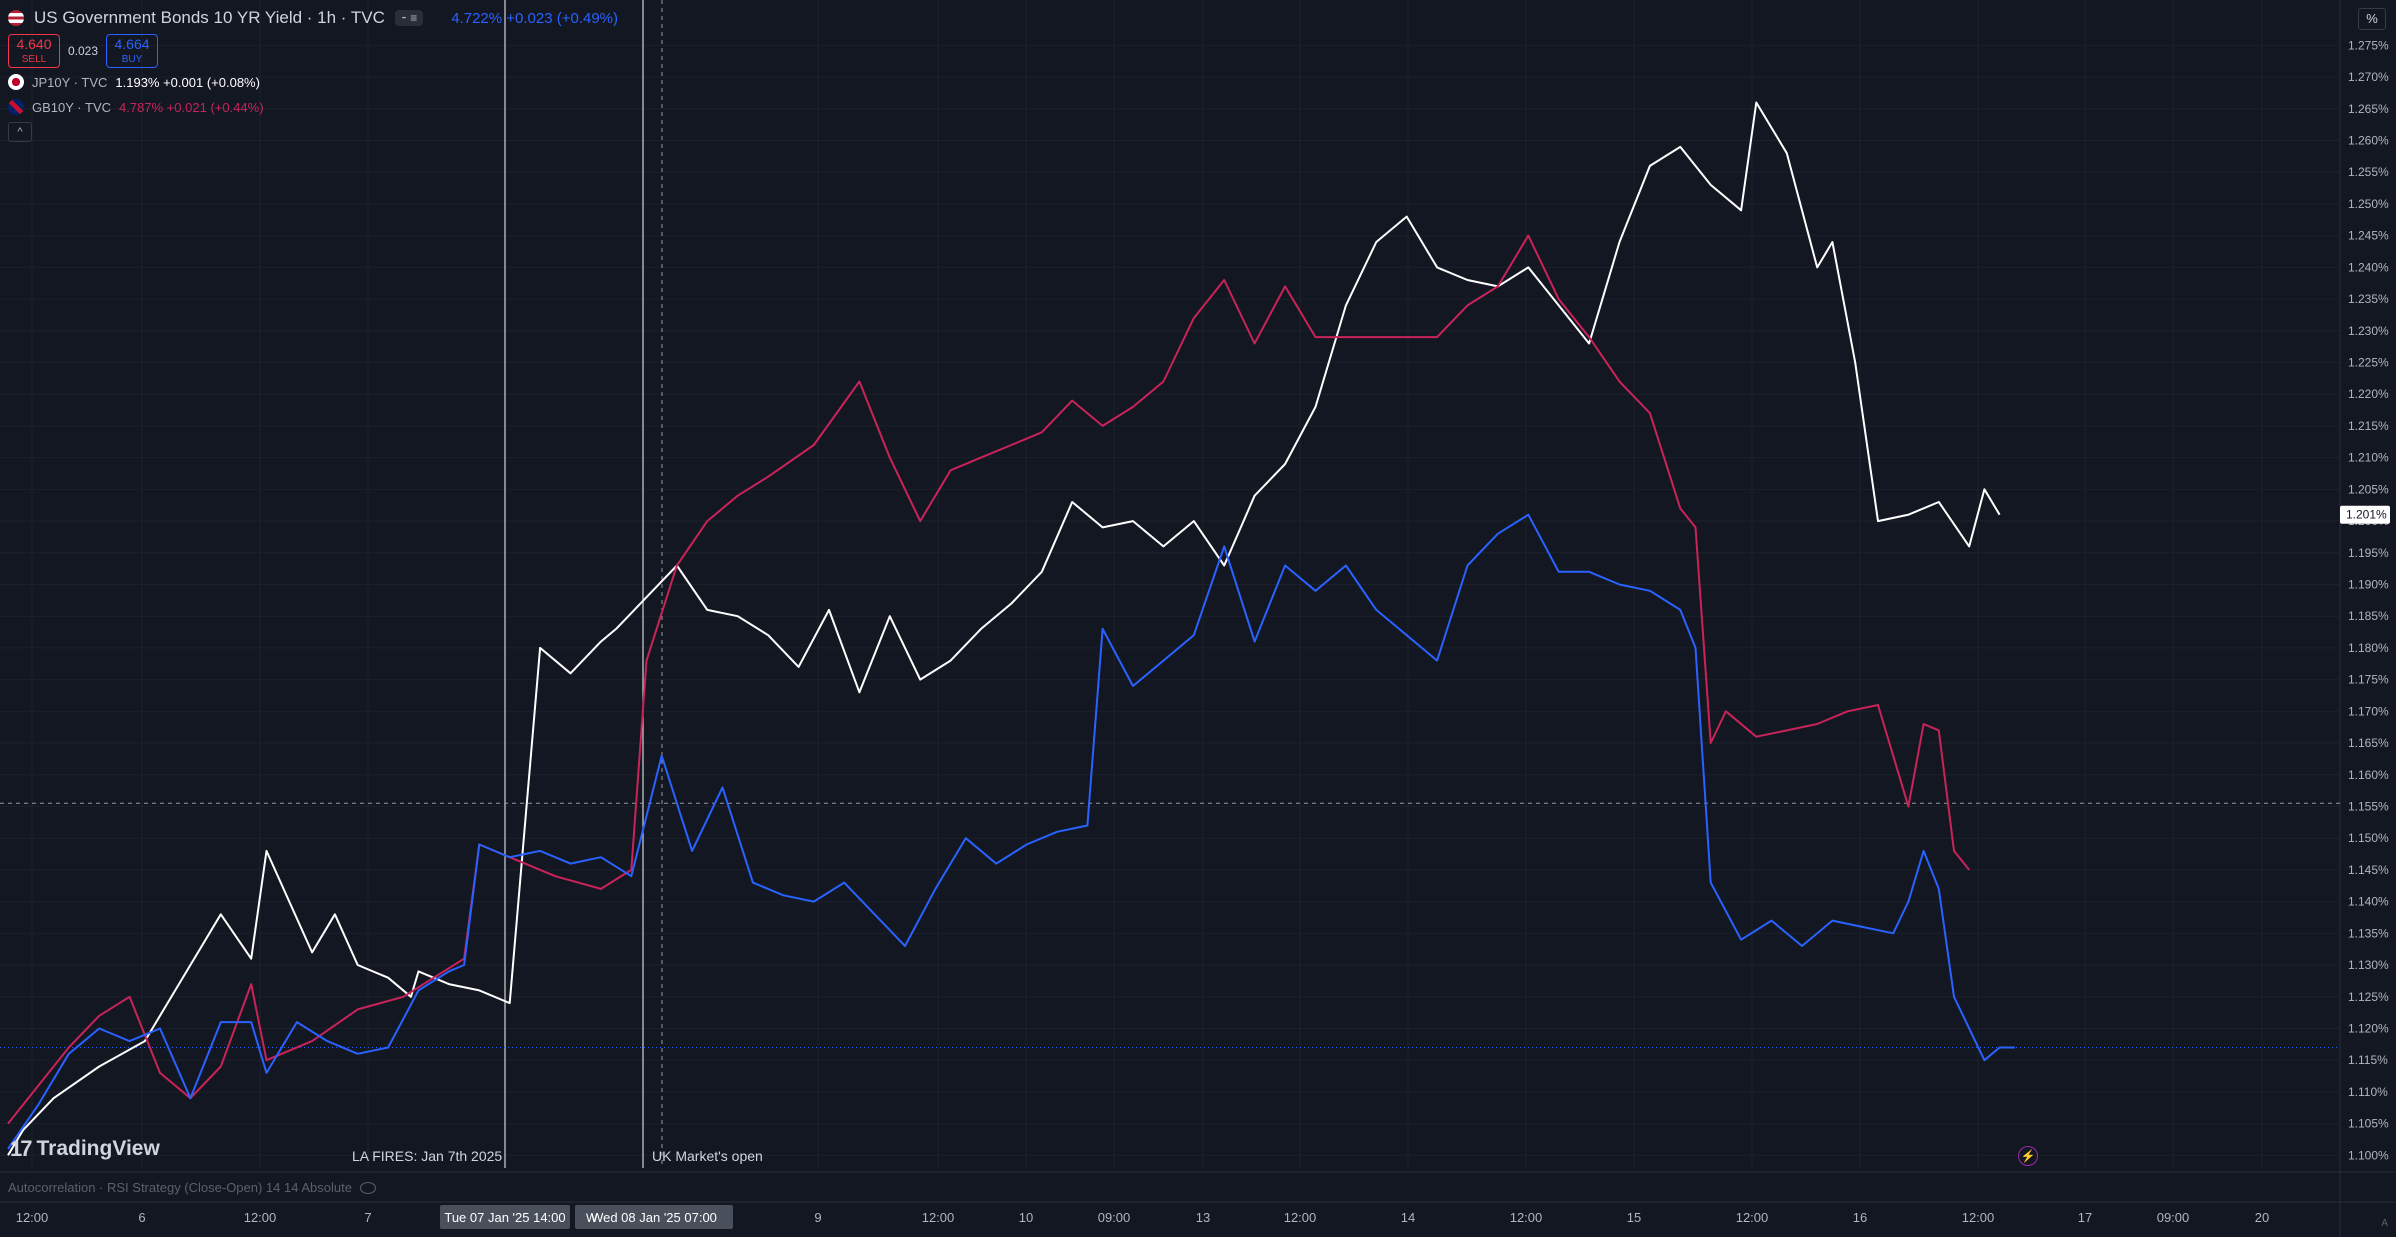 The width and height of the screenshot is (2396, 1237). I want to click on y-tick-label: 1.160%, so click(2368, 775).